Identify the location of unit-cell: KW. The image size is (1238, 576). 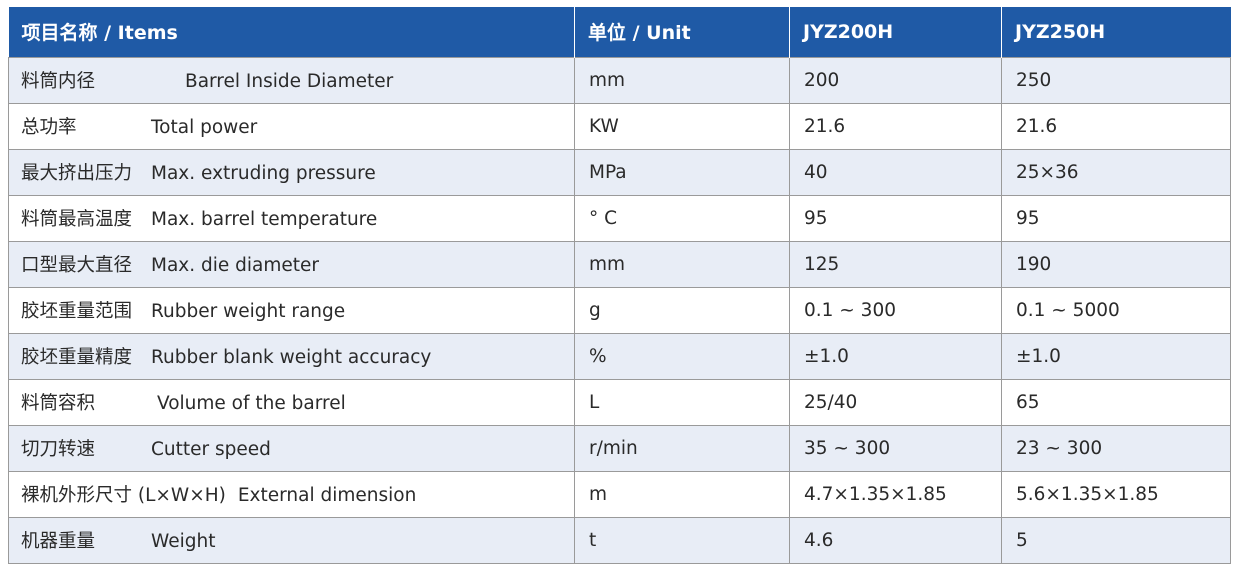
(682, 126).